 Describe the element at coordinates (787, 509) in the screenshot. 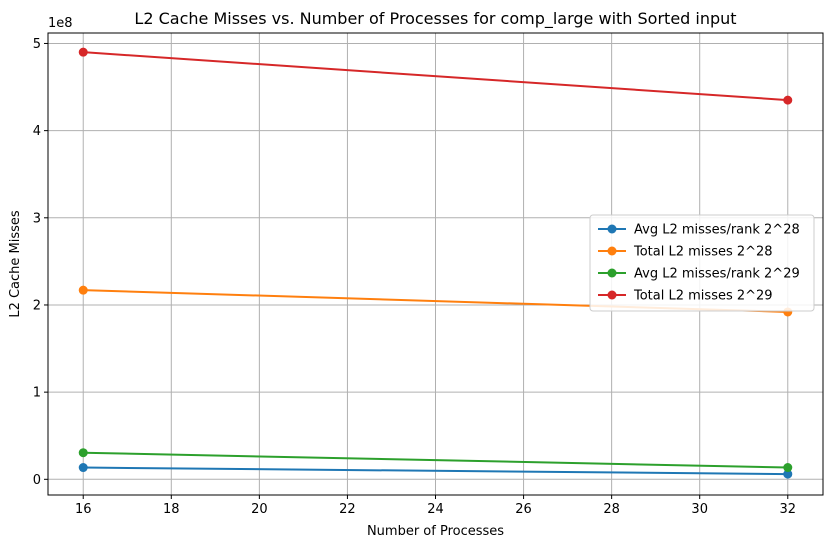

I see `x-tick-label: 32` at that location.